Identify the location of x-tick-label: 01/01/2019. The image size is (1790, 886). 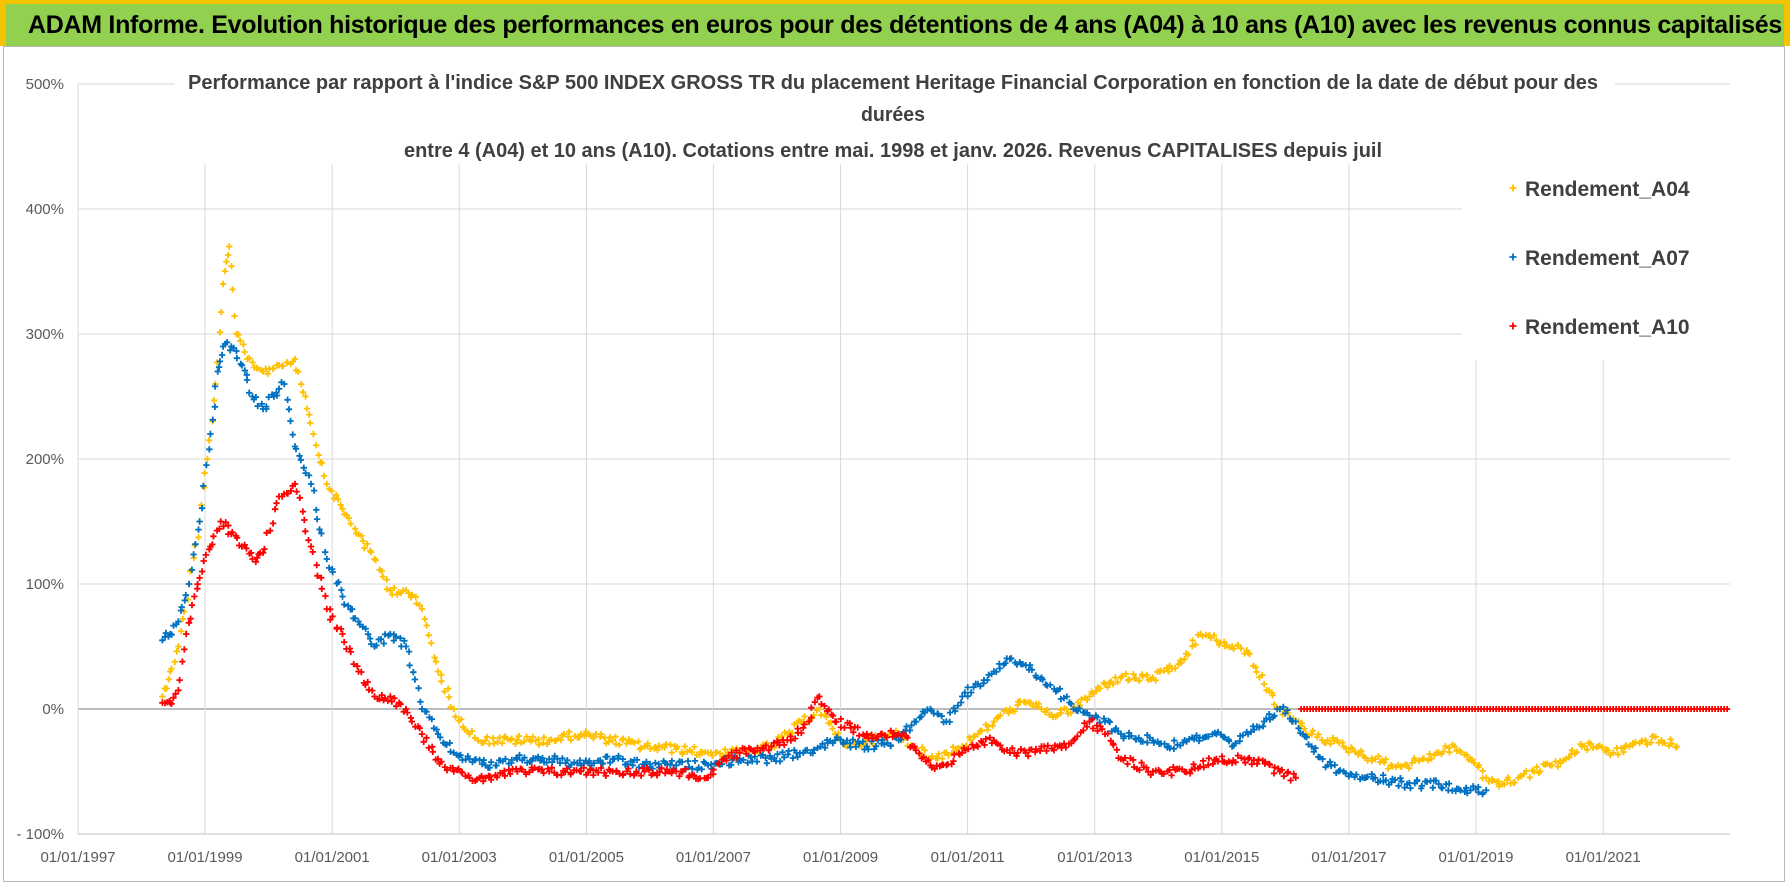
(1475, 857).